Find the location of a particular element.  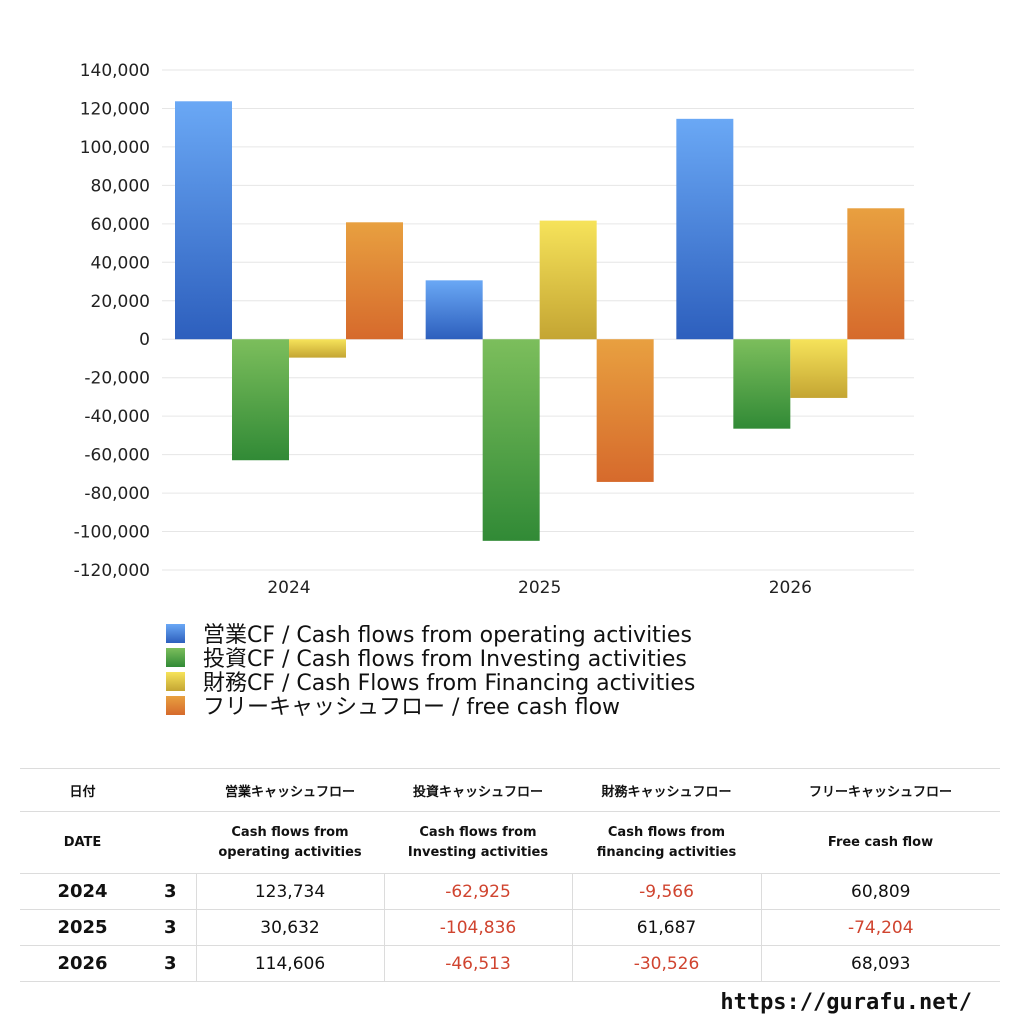

table-cell: 123,734 is located at coordinates (290, 891).